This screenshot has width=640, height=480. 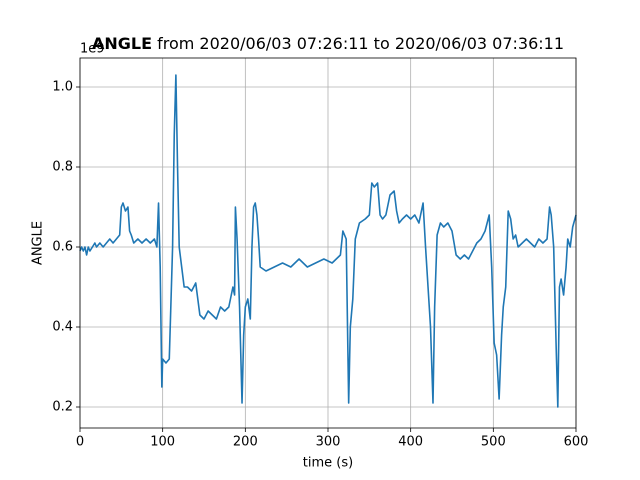 What do you see at coordinates (38, 243) in the screenshot?
I see `y-axis-label: ANGLE` at bounding box center [38, 243].